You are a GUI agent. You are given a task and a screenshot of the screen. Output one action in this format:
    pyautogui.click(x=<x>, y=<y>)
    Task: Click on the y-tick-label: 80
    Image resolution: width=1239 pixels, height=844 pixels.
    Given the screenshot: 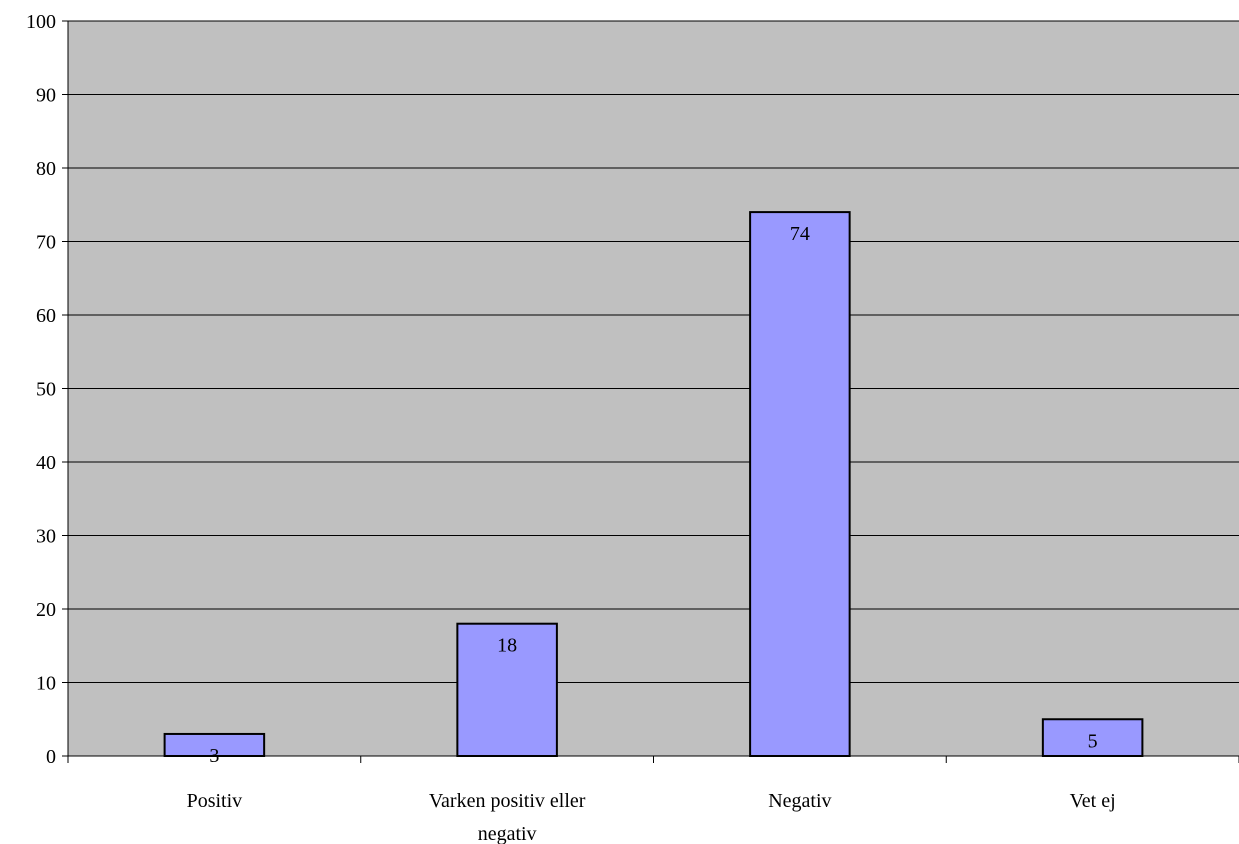 What is the action you would take?
    pyautogui.click(x=46, y=169)
    